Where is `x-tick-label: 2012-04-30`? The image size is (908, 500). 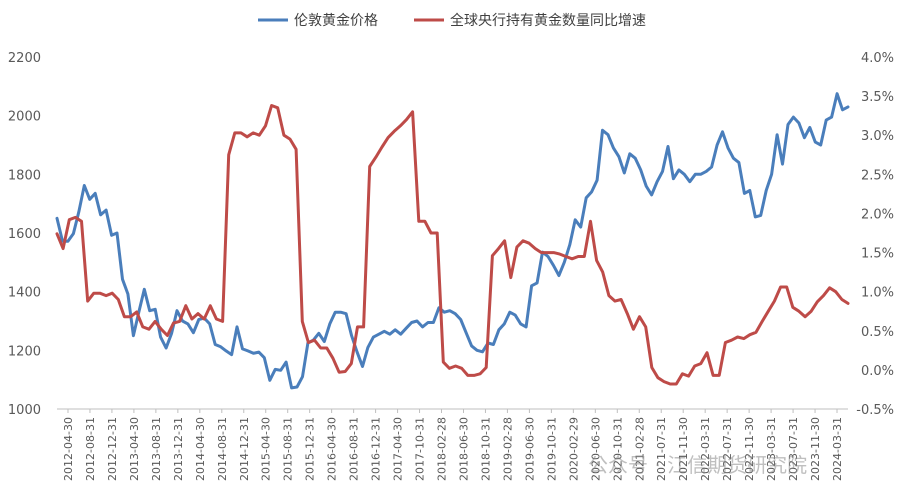 x-tick-label: 2012-04-30 is located at coordinates (68, 449).